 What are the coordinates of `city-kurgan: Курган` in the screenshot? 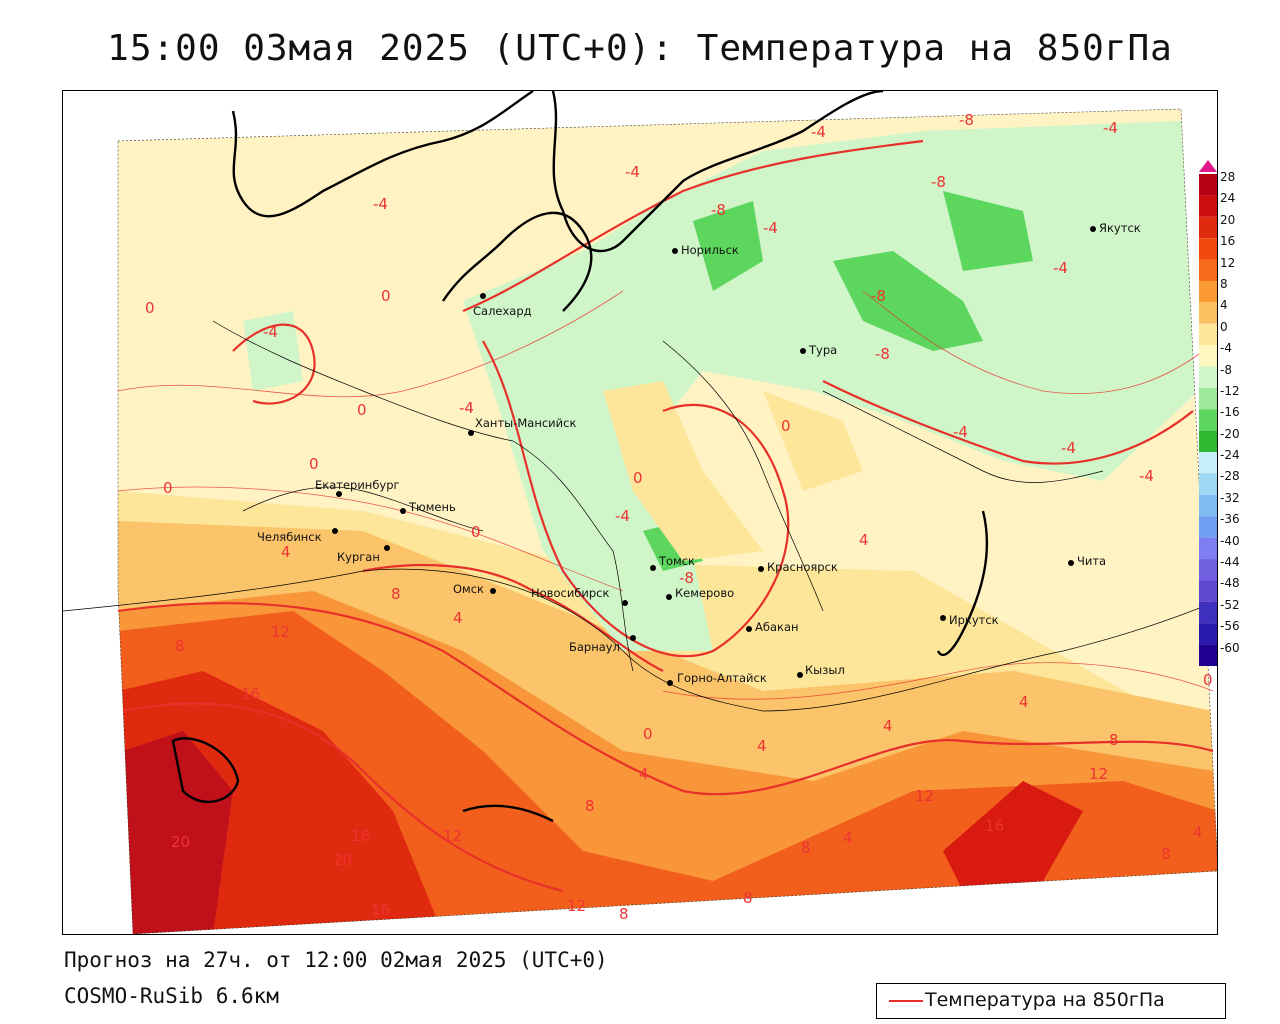 It's located at (363, 554).